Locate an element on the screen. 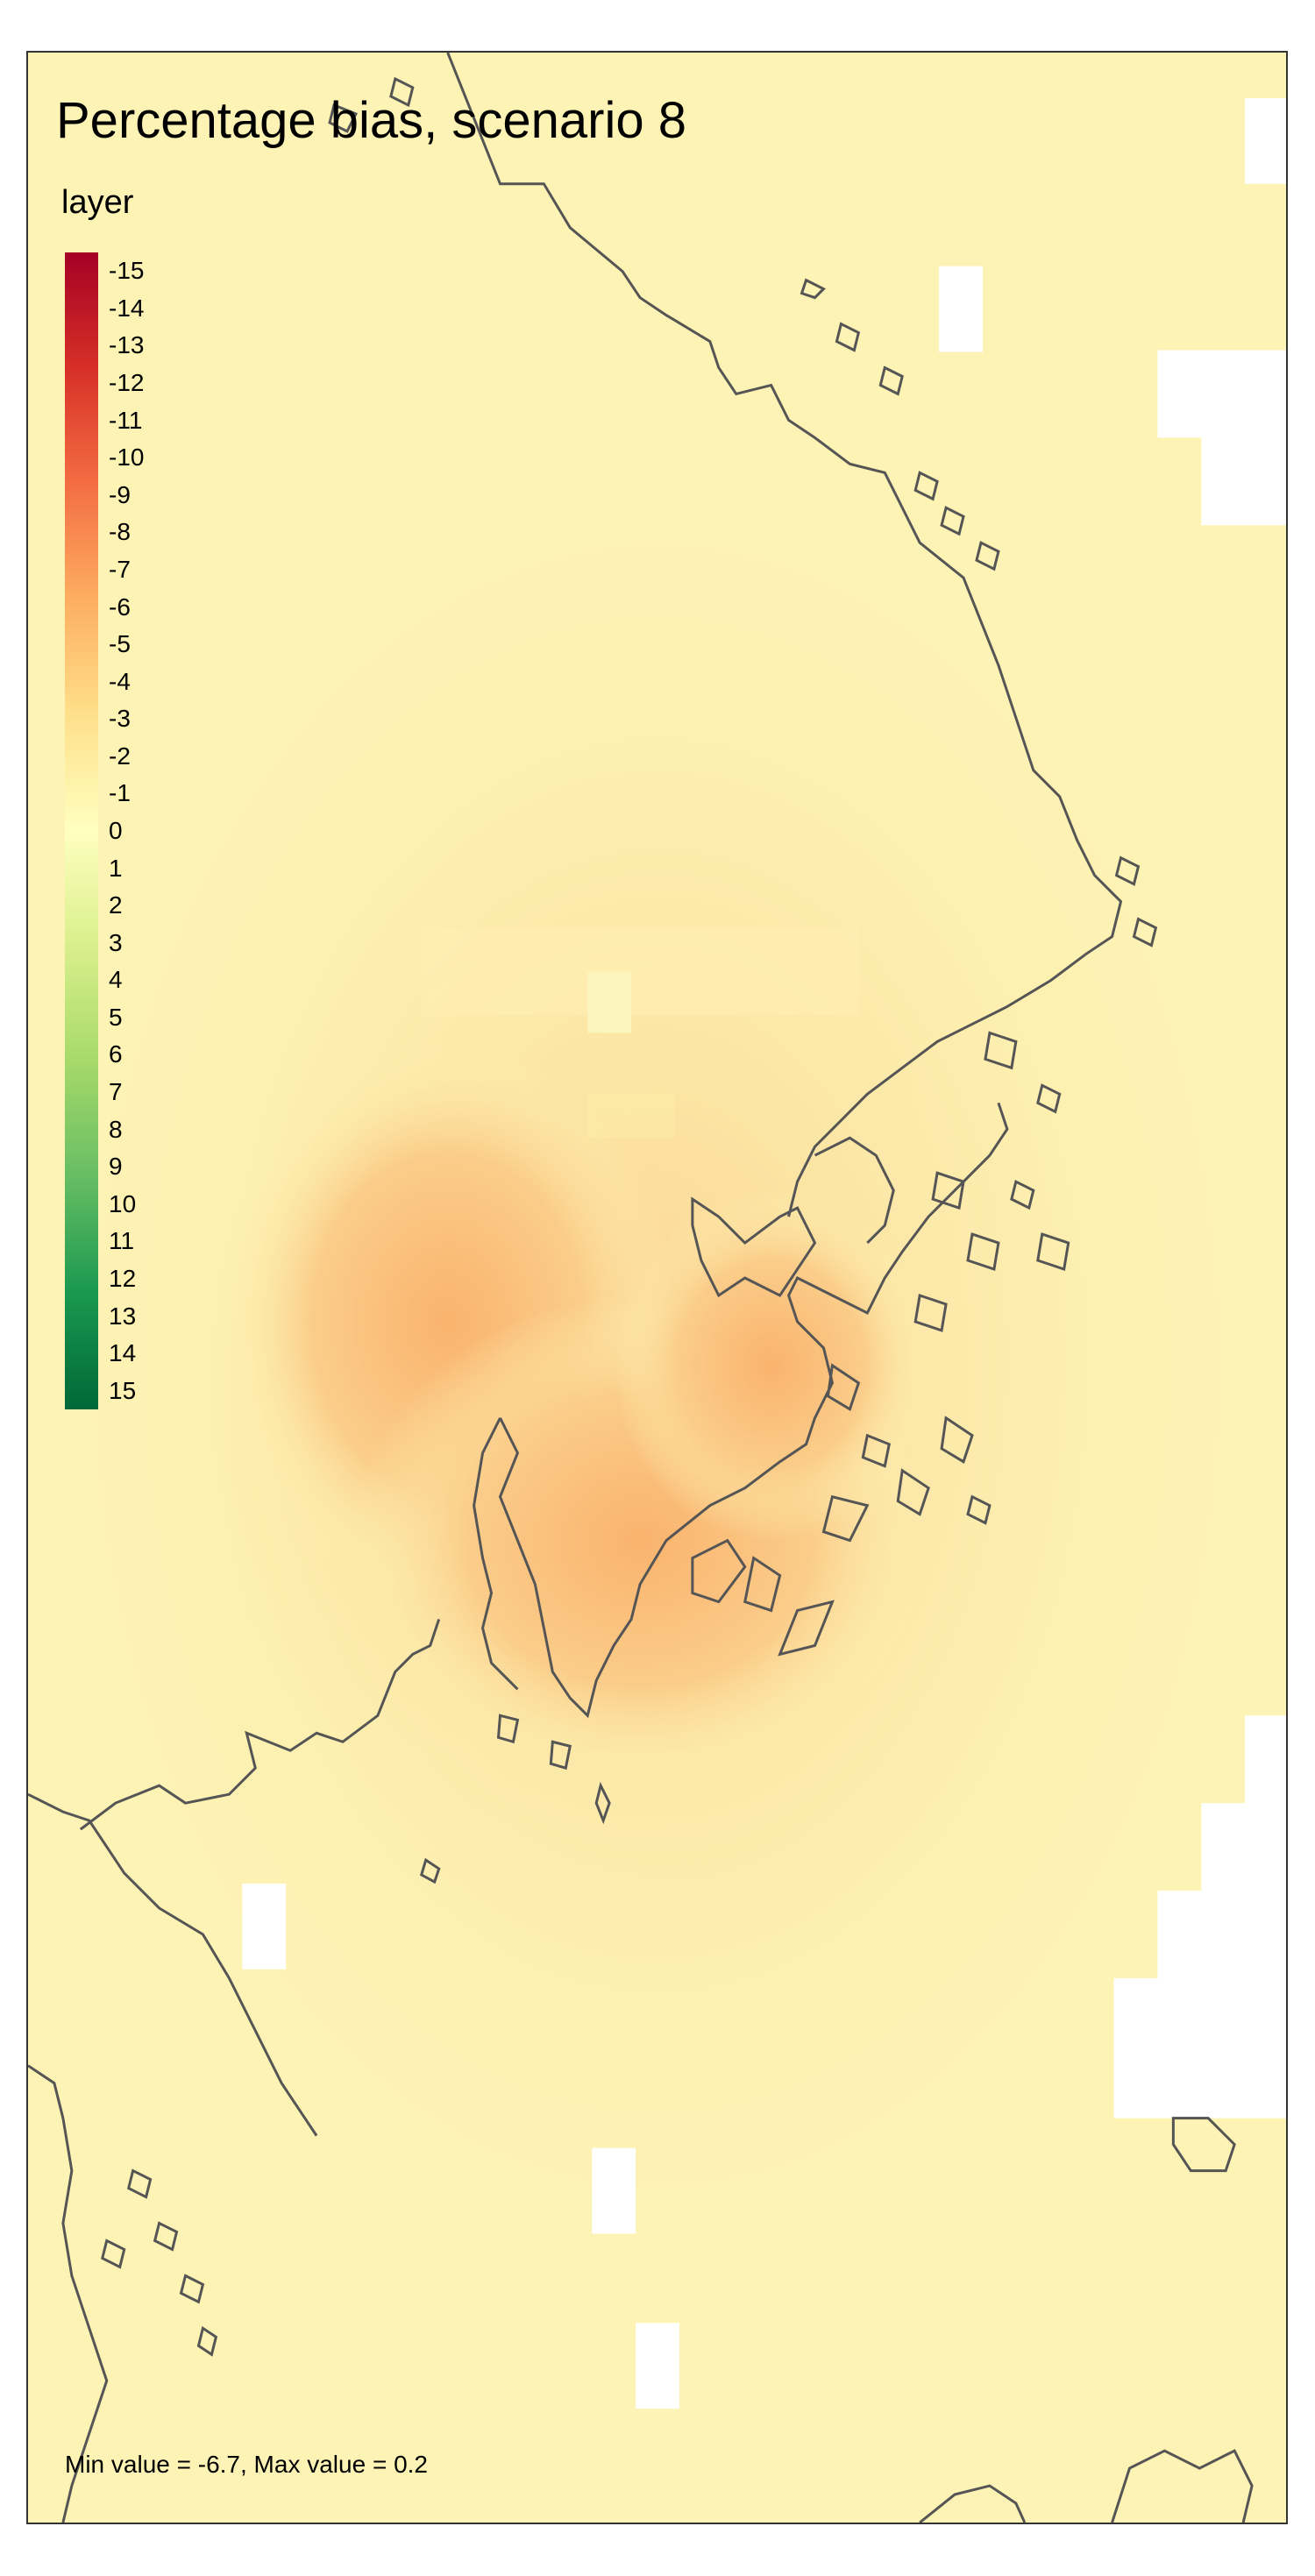 The image size is (1315, 2576). legend-label: 6 is located at coordinates (116, 1054).